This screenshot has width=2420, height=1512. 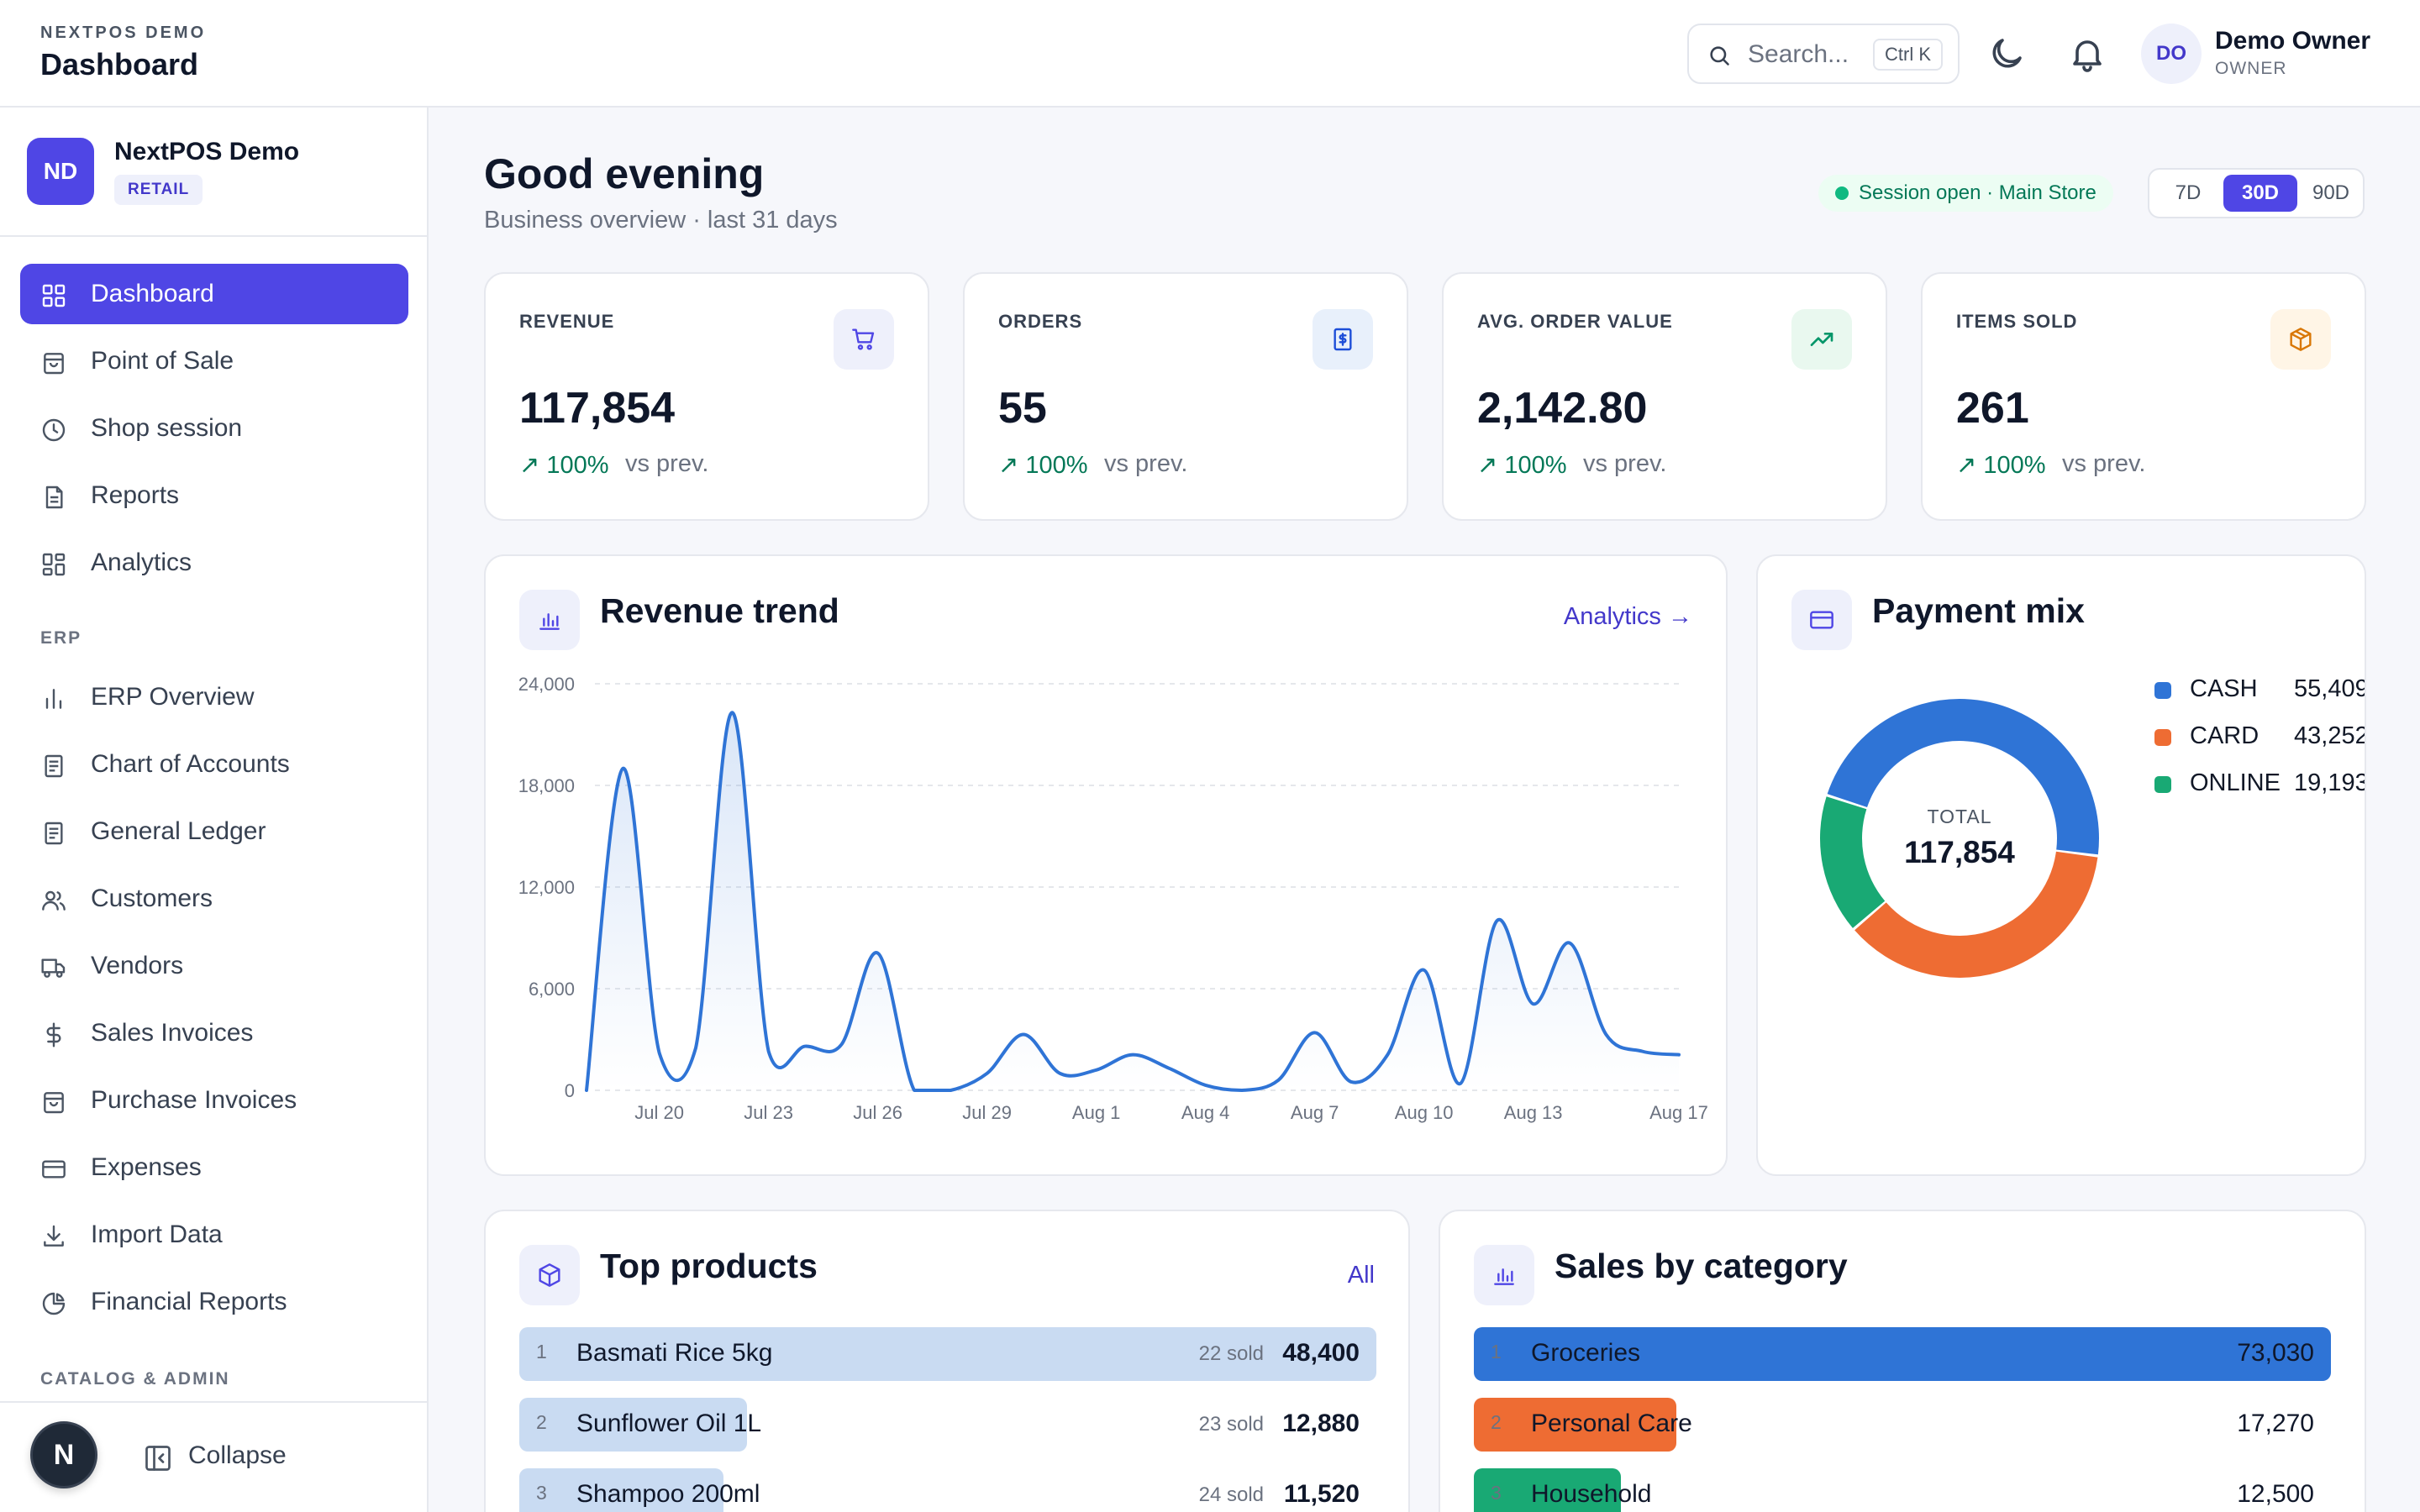 I want to click on sidebar-item-label: Customers, so click(x=152, y=898).